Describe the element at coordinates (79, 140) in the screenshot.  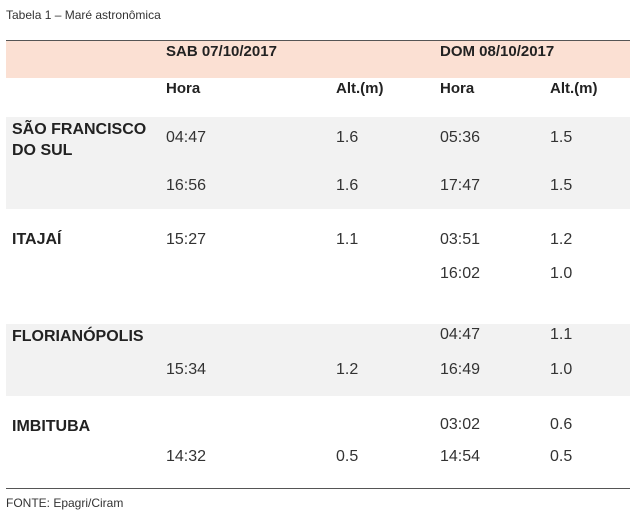
I see `location-name: SÃO FRANCISCO DO SUL` at that location.